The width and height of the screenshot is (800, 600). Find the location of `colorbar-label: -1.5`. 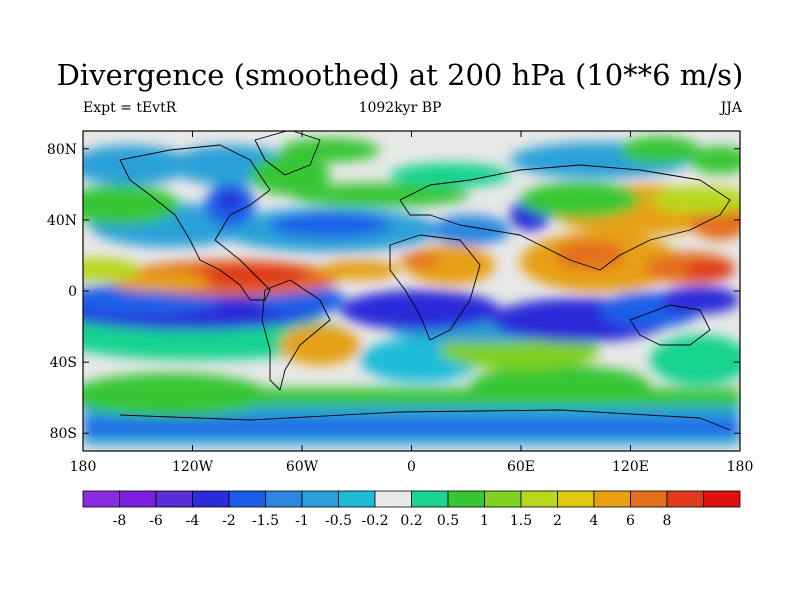

colorbar-label: -1.5 is located at coordinates (265, 521).